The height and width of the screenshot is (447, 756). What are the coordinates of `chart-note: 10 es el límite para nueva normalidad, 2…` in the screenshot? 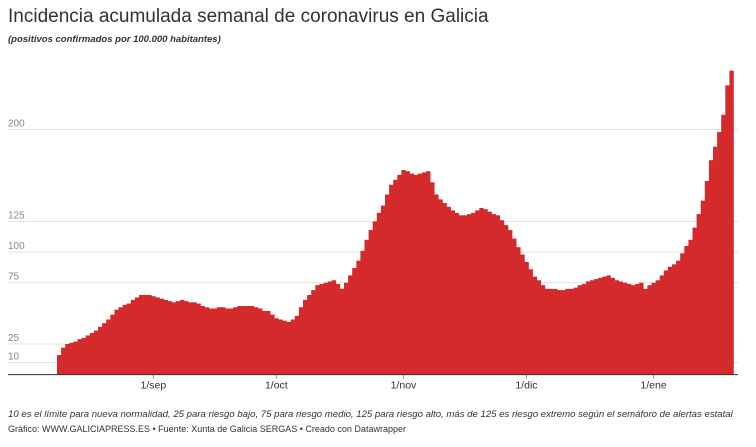 It's located at (371, 414).